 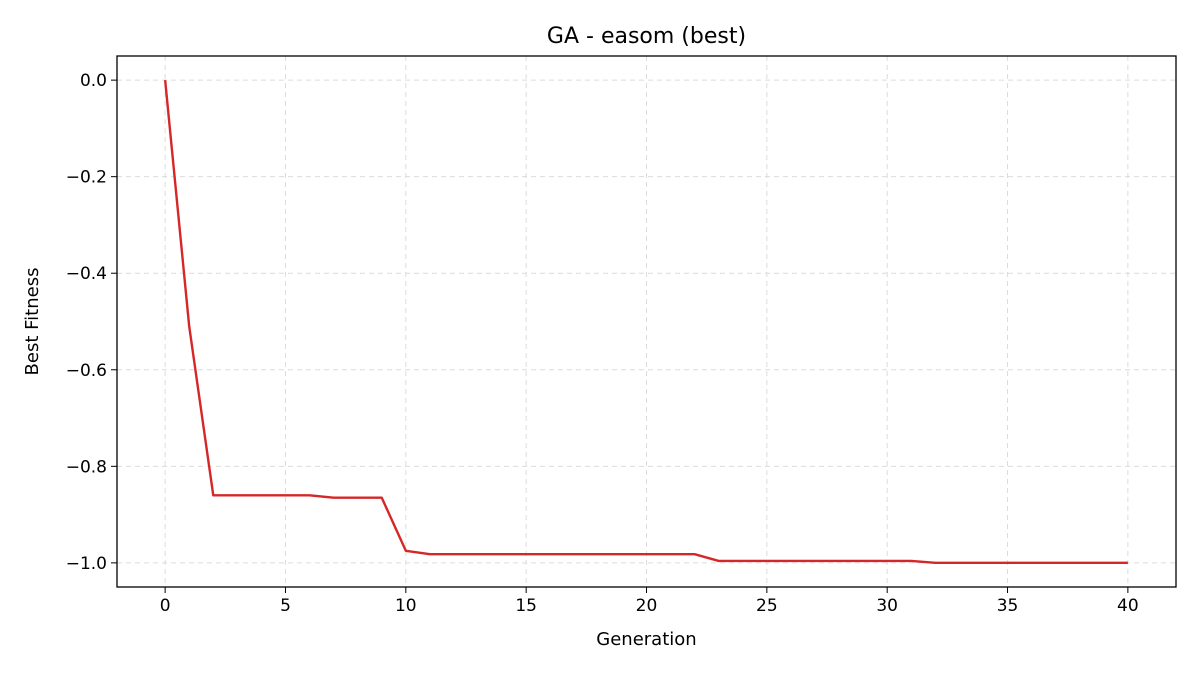 I want to click on y-tick-label: −0.4, so click(x=86, y=274).